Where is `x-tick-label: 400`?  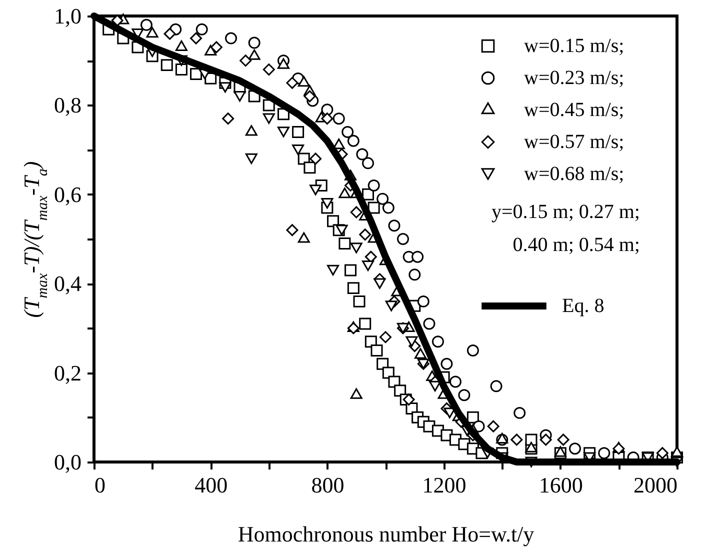
x-tick-label: 400 is located at coordinates (211, 485).